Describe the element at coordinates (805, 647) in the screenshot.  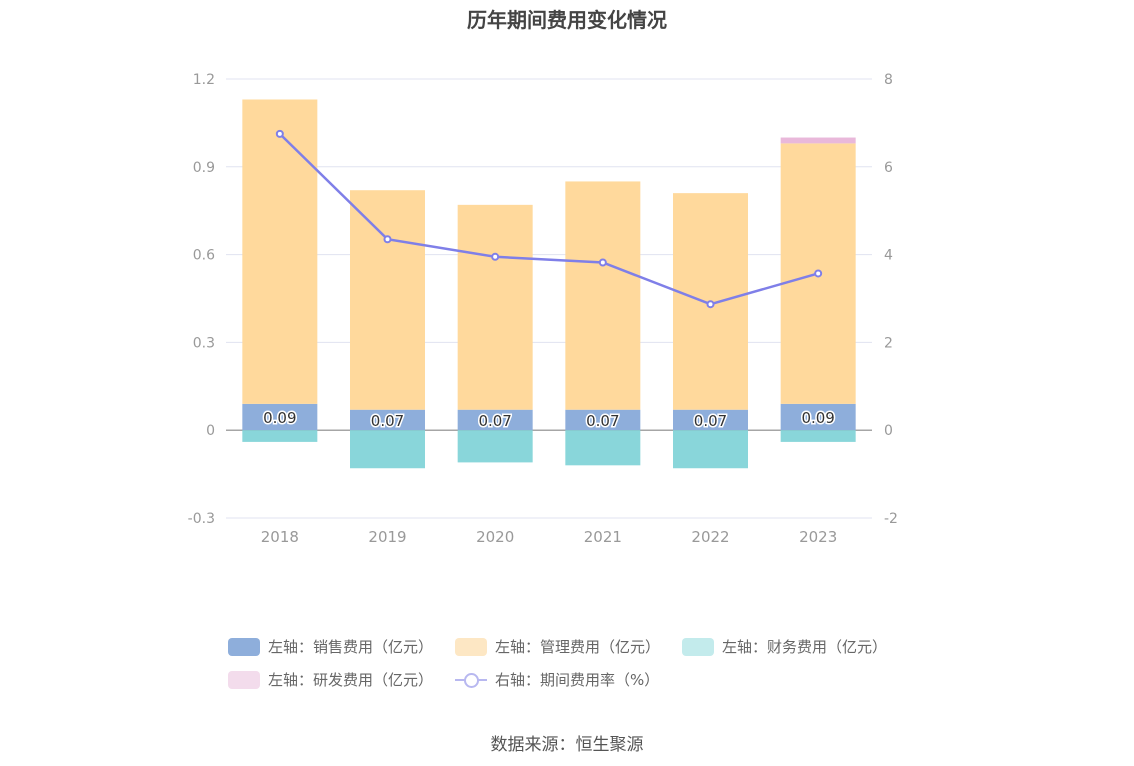
I see `legend-label-finance: 左轴：财务费用（亿元）` at that location.